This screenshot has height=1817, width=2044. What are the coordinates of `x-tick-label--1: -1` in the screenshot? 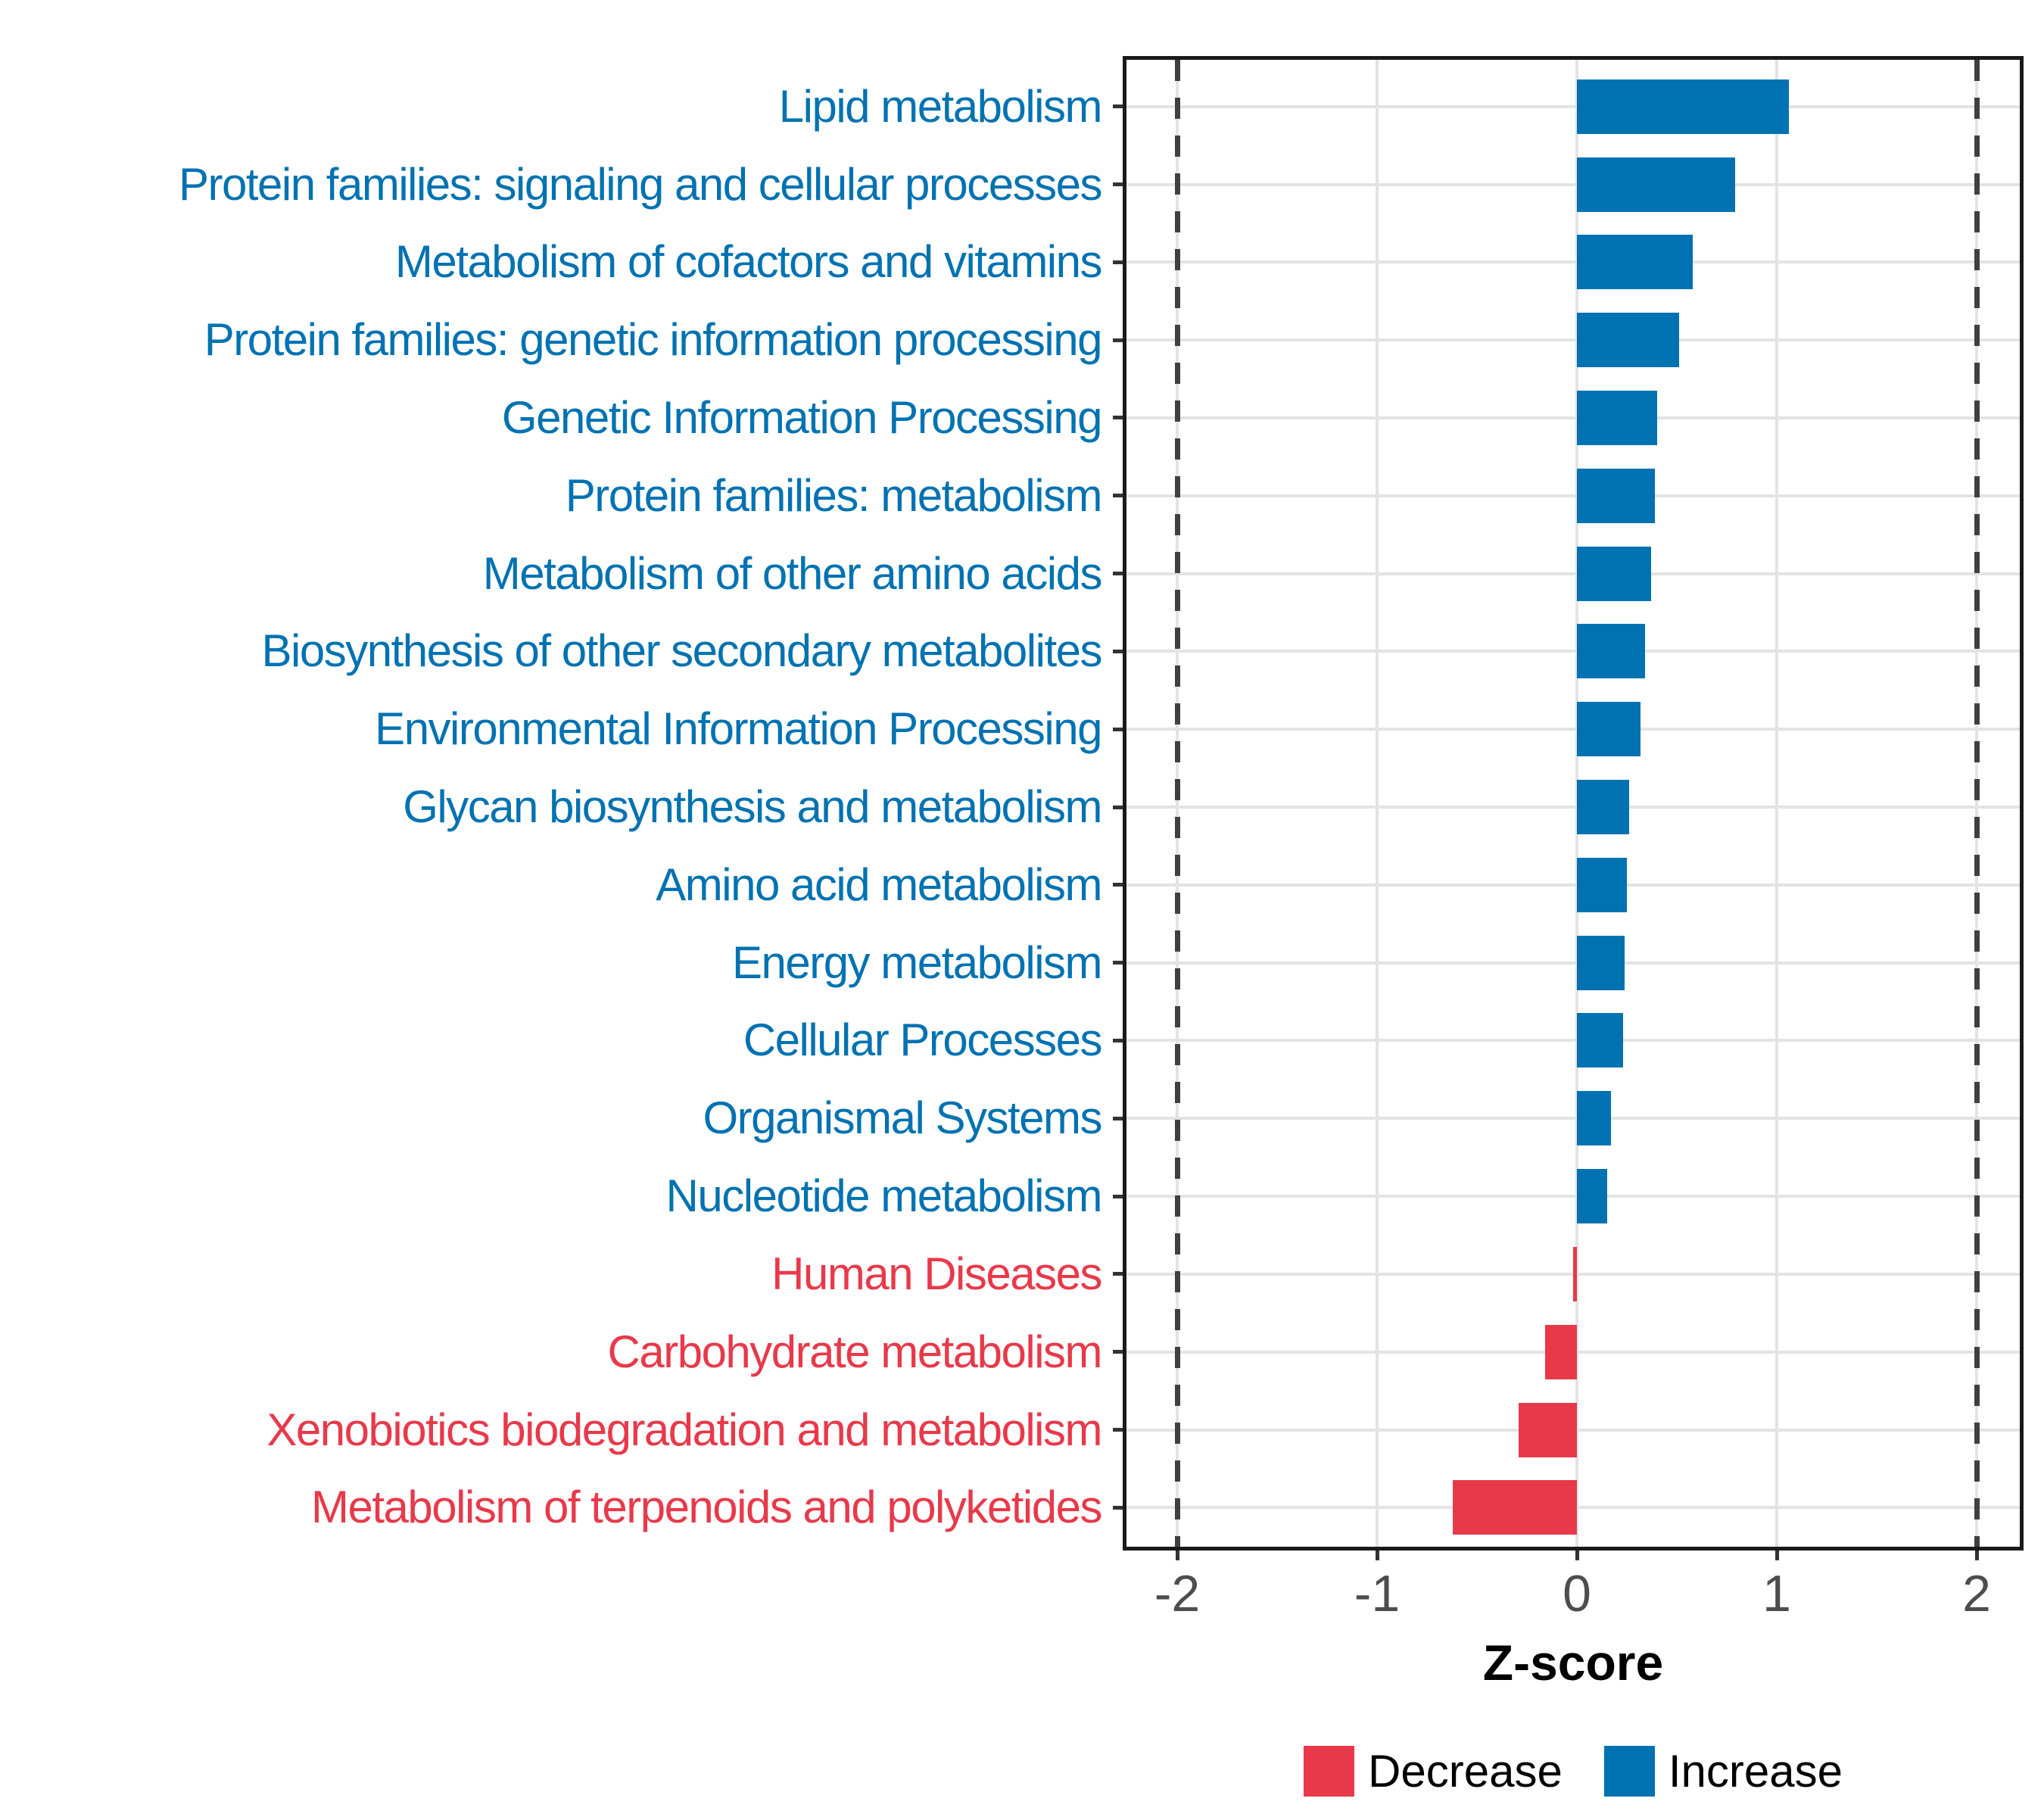 It's located at (1377, 1593).